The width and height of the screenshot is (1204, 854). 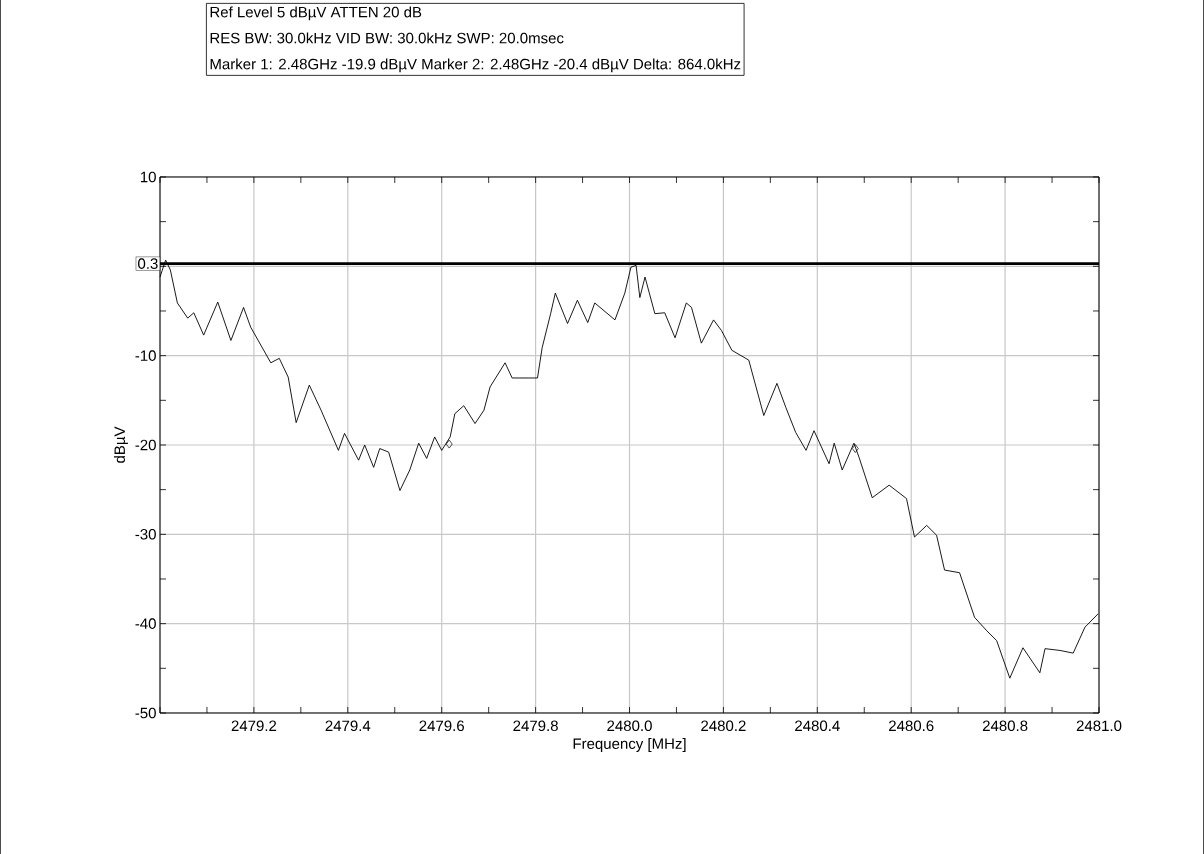 I want to click on x-tick-label: 2481.0, so click(x=1099, y=726).